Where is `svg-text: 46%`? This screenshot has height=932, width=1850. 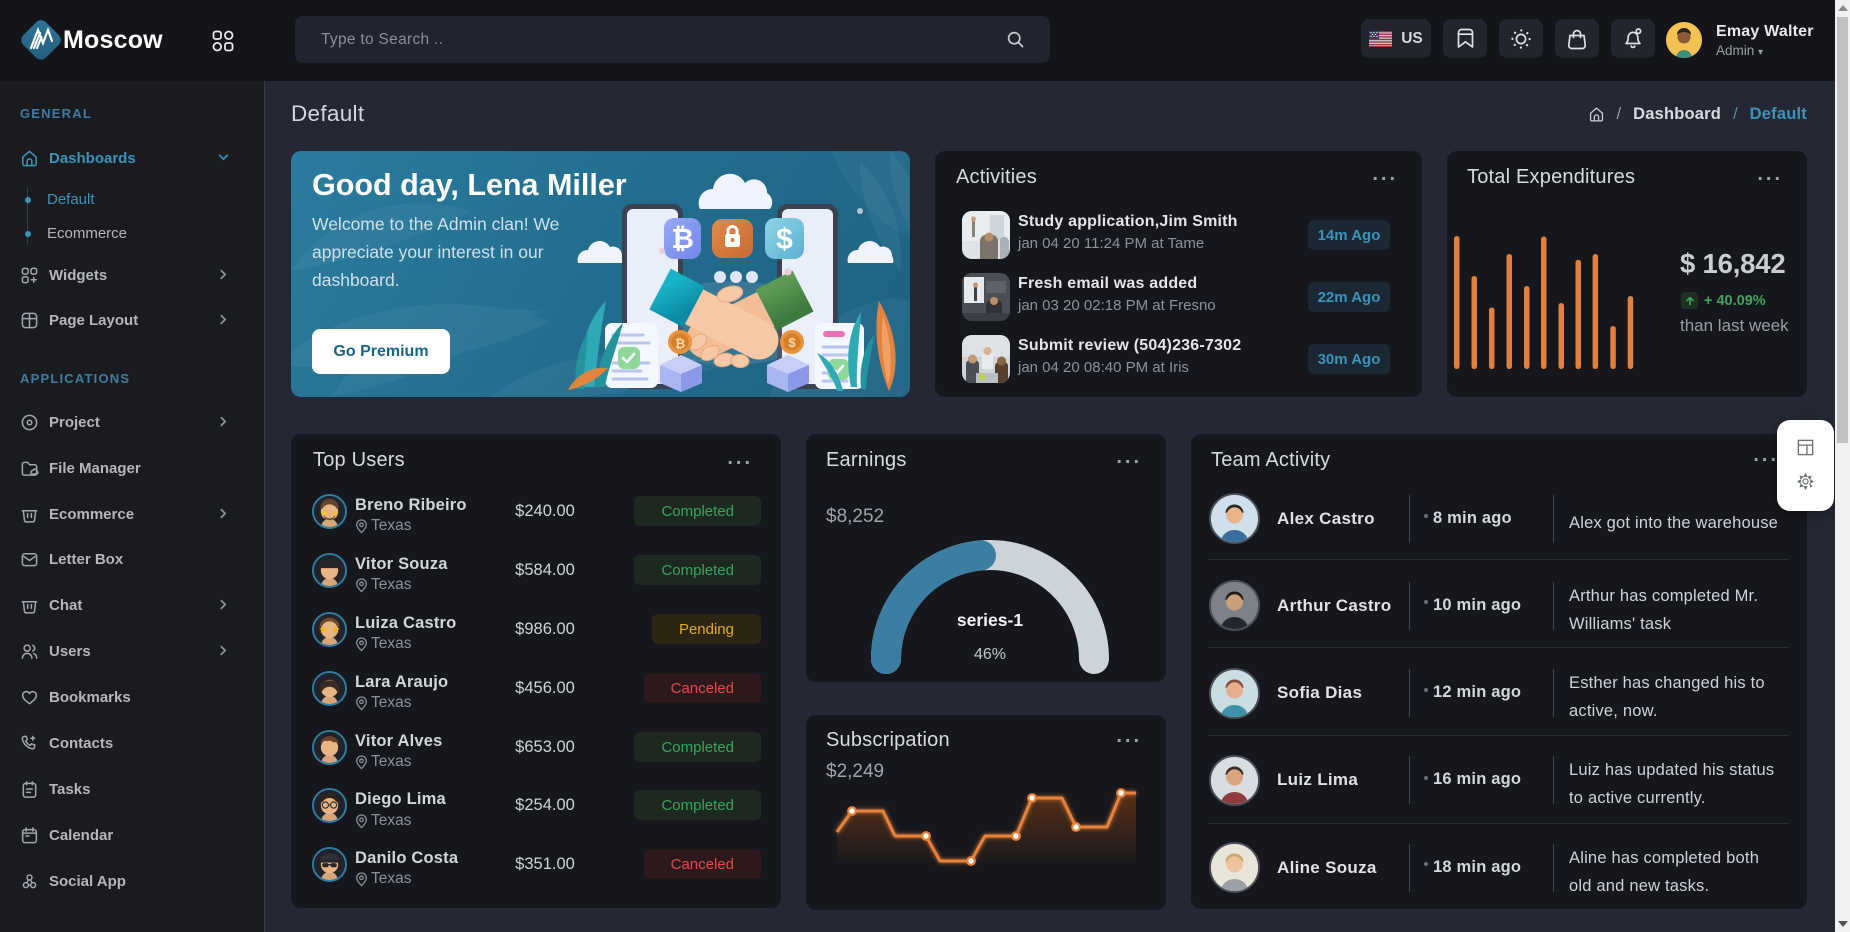 svg-text: 46% is located at coordinates (990, 654).